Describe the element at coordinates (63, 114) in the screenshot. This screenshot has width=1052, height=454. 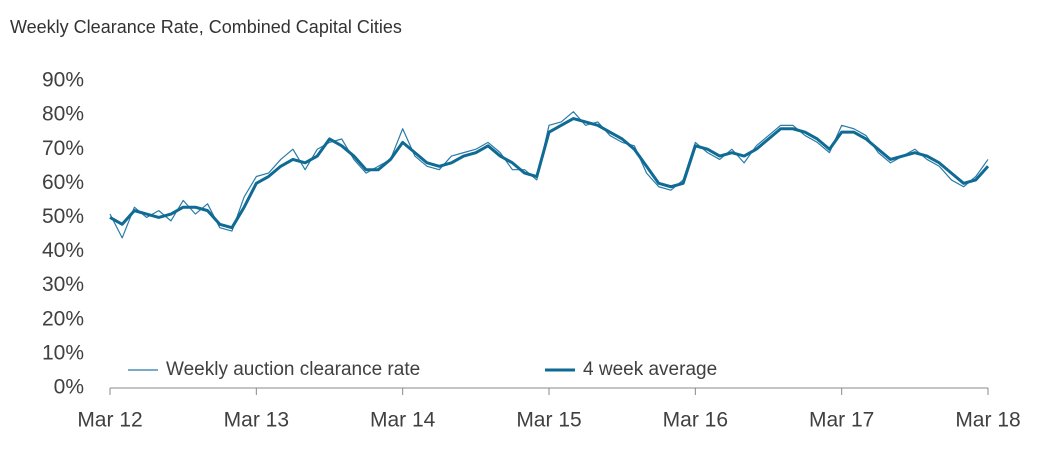
I see `y-tick-label: 80%` at that location.